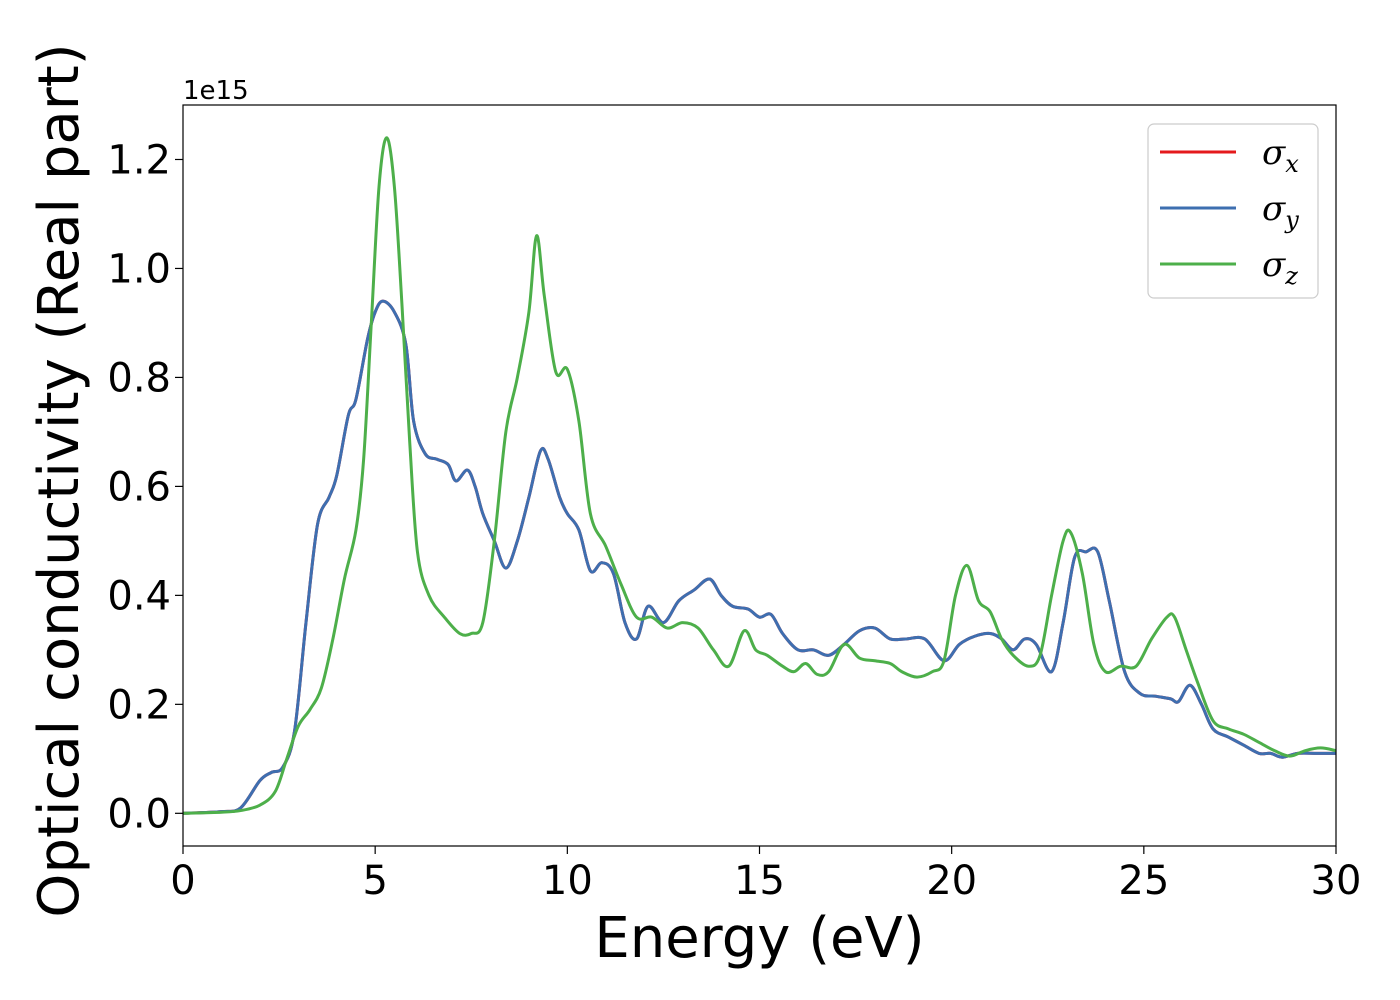 The image size is (1400, 1000). What do you see at coordinates (1280, 211) in the screenshot?
I see `legend-label: σy` at bounding box center [1280, 211].